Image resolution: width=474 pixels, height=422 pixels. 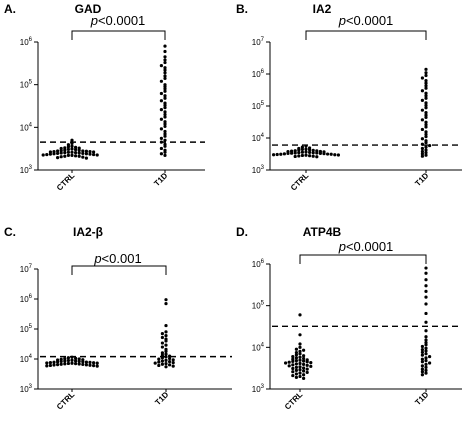 I want to click on panel-b-title: IA2, so click(x=322, y=9).